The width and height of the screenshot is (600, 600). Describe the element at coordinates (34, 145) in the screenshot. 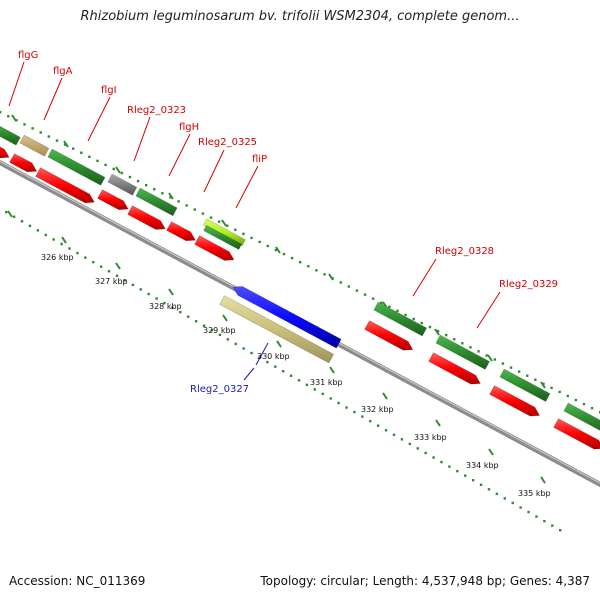

I see `gene-feature-flga` at that location.